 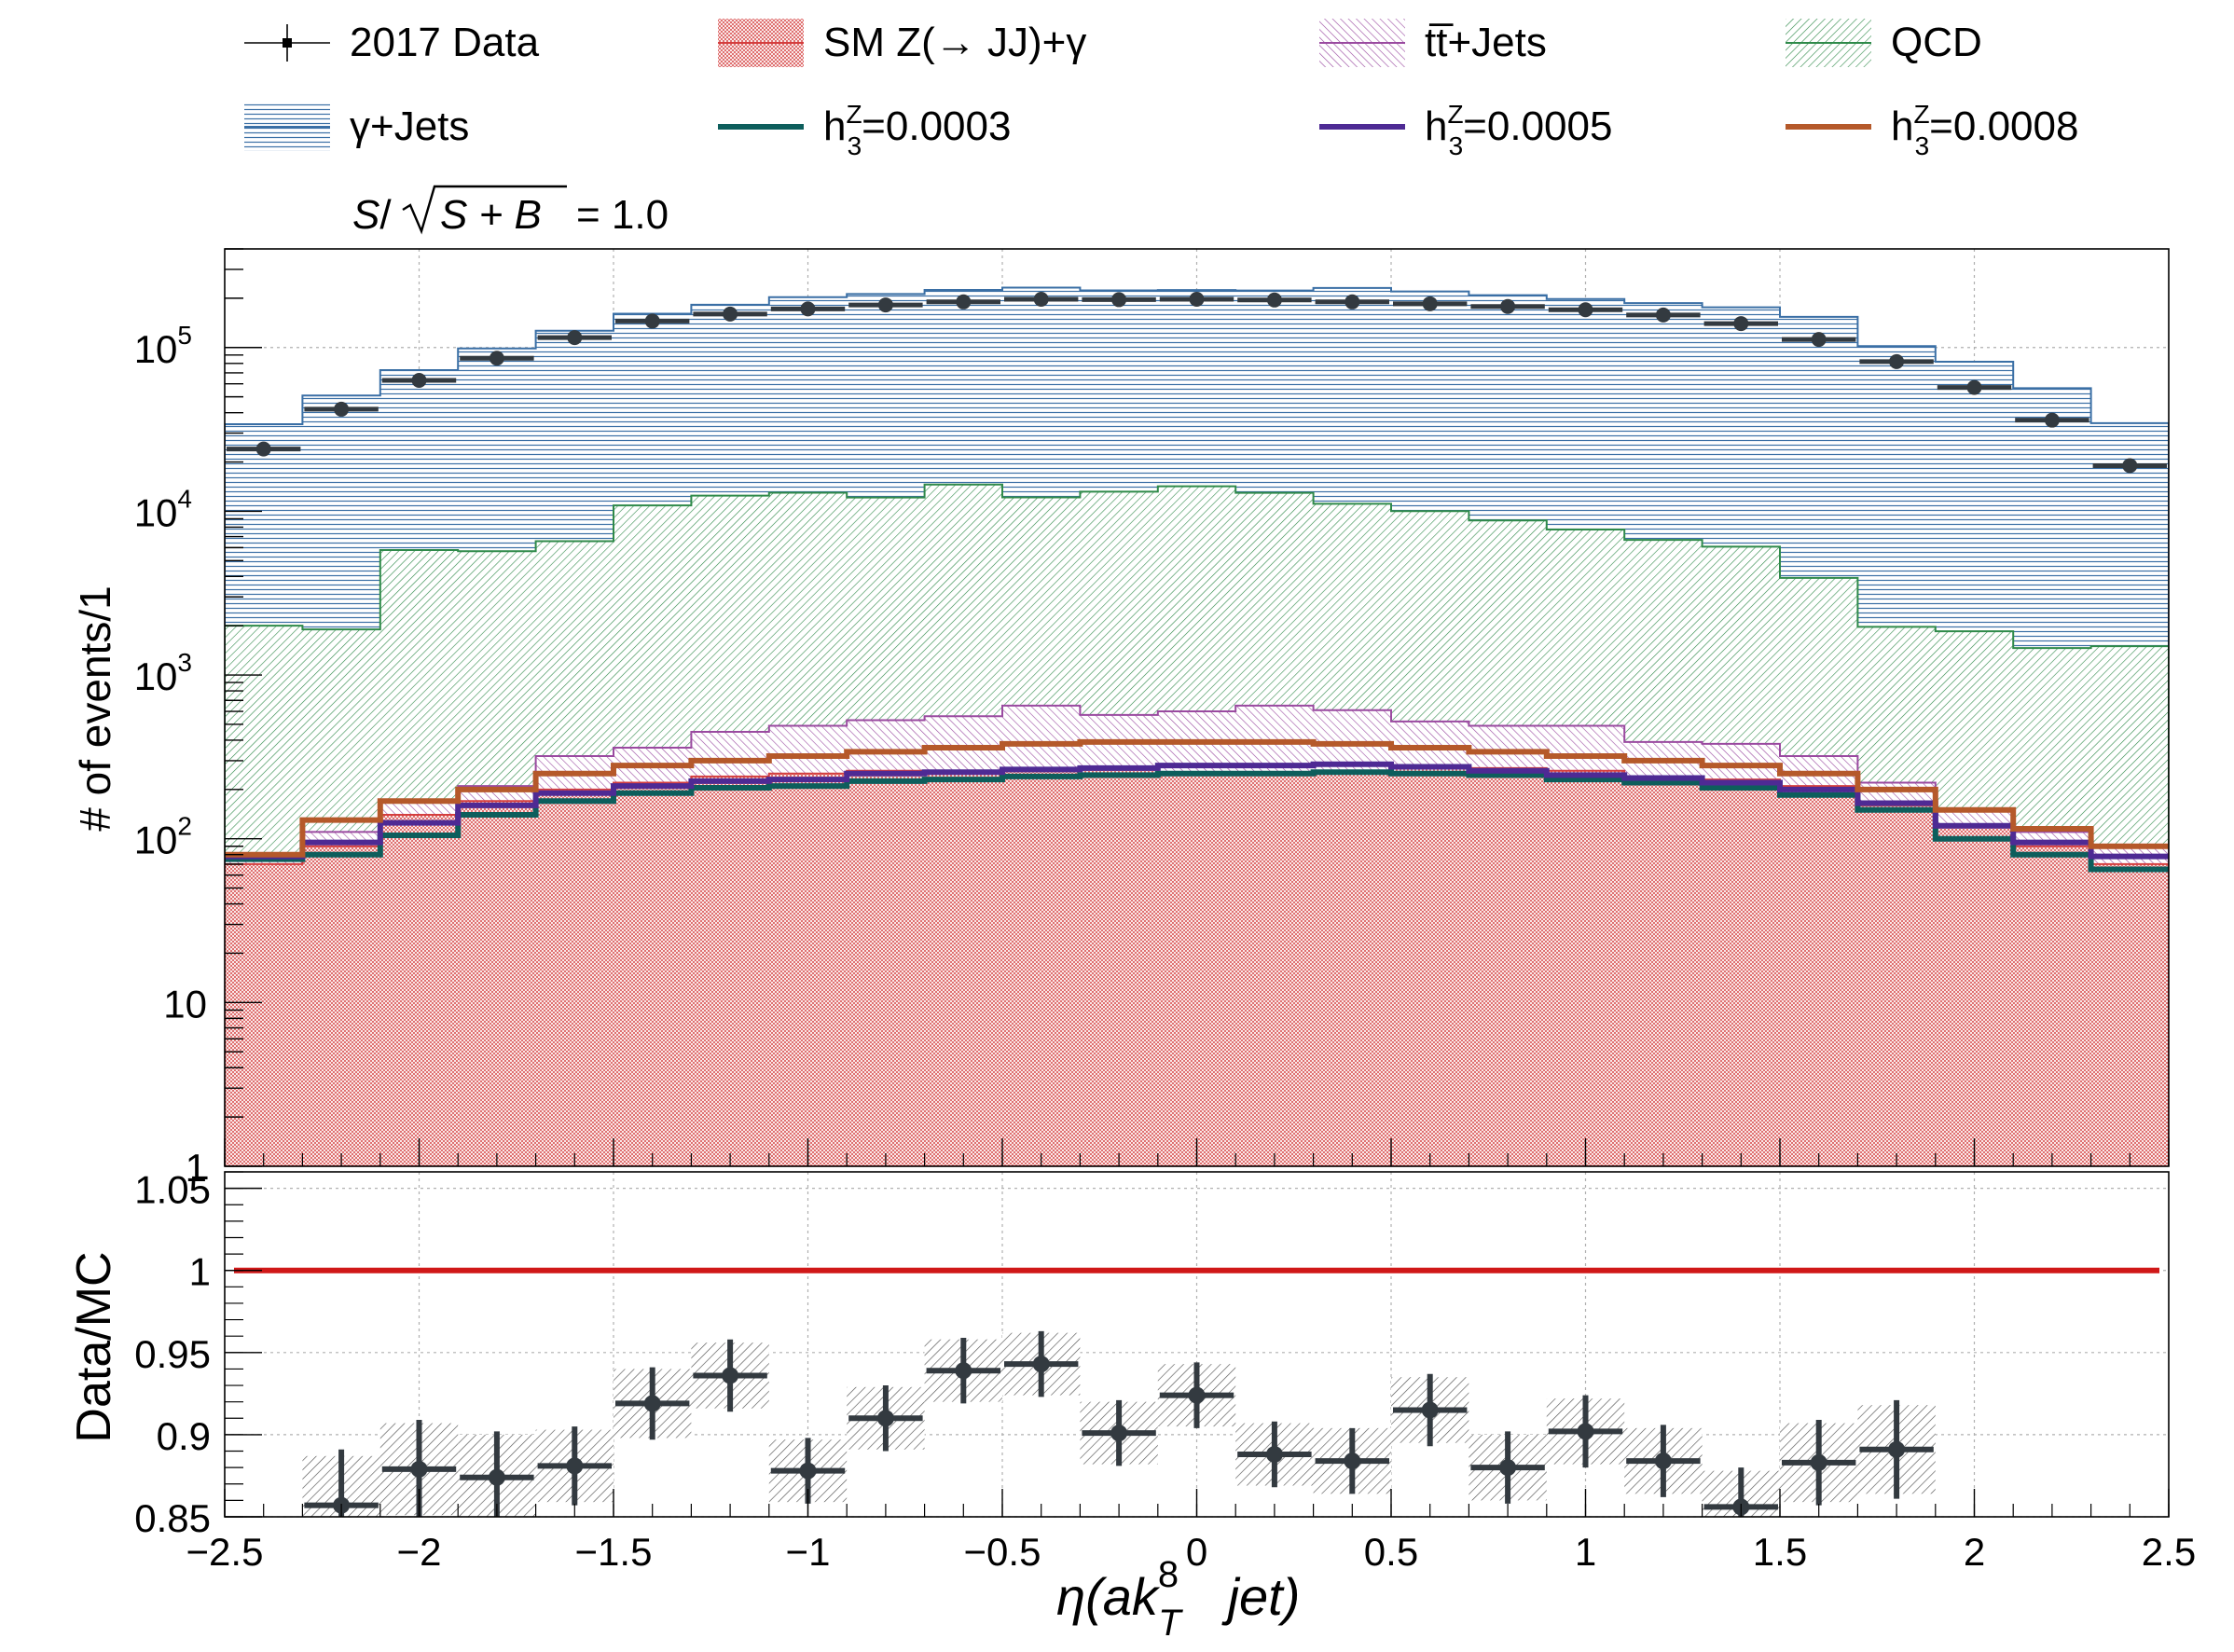 What do you see at coordinates (372, 215) in the screenshot?
I see `svg-text: S/` at bounding box center [372, 215].